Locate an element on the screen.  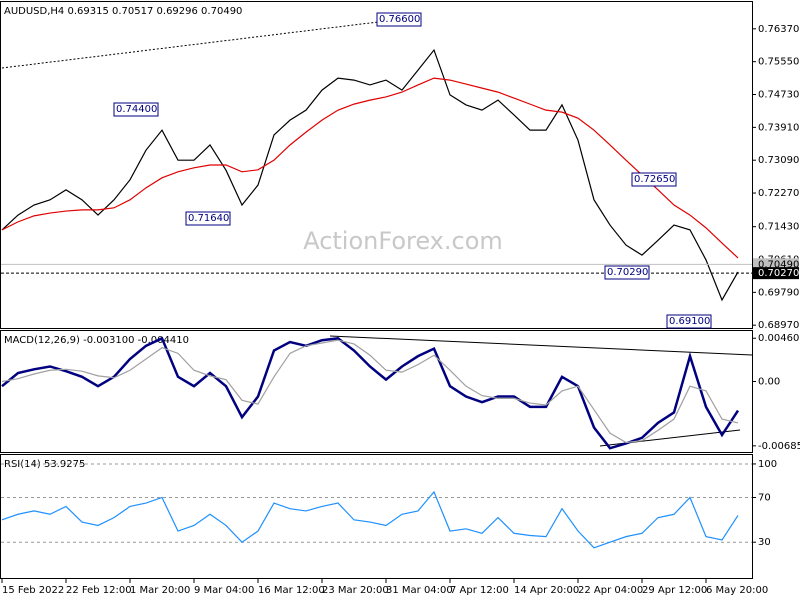
annotation: 0.69100 is located at coordinates (689, 321).